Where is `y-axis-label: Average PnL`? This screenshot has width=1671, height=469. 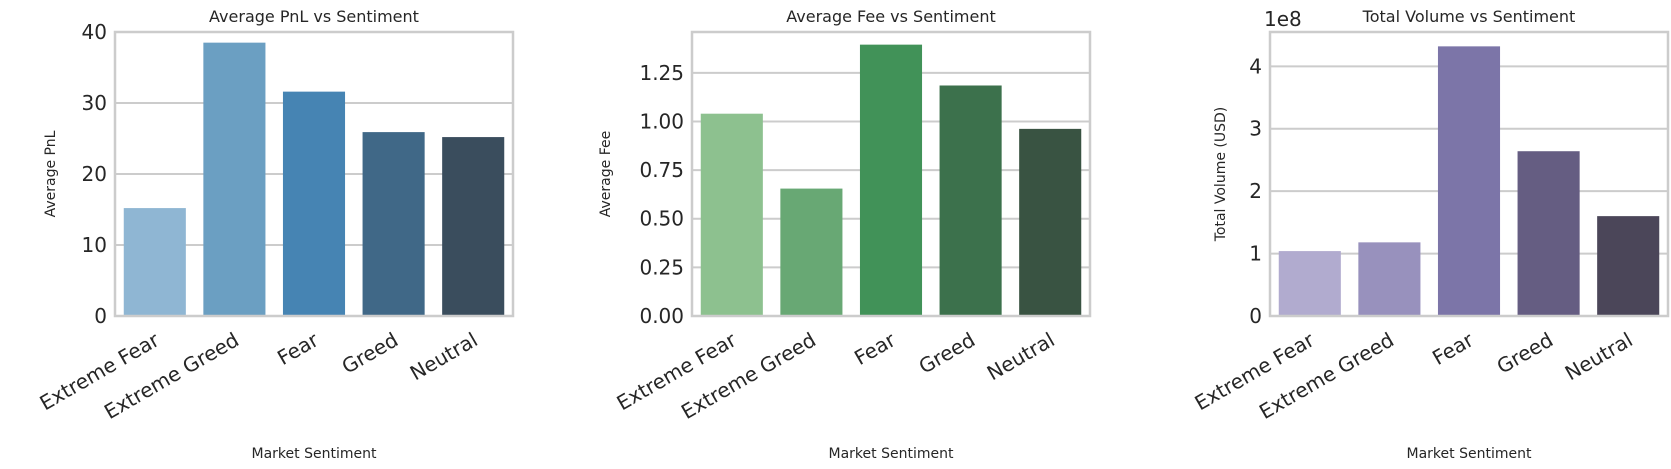
y-axis-label: Average PnL is located at coordinates (51, 173).